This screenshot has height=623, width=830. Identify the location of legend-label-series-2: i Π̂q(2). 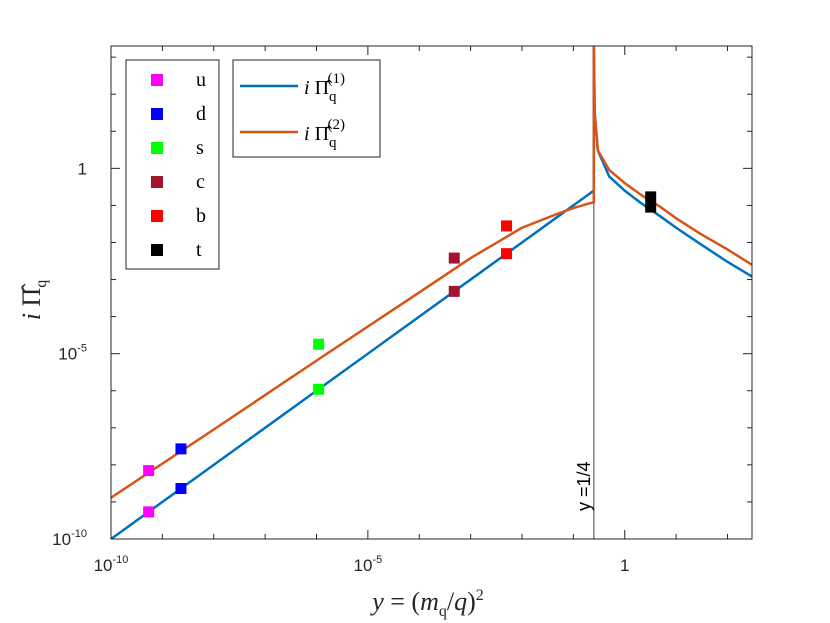
(324, 134).